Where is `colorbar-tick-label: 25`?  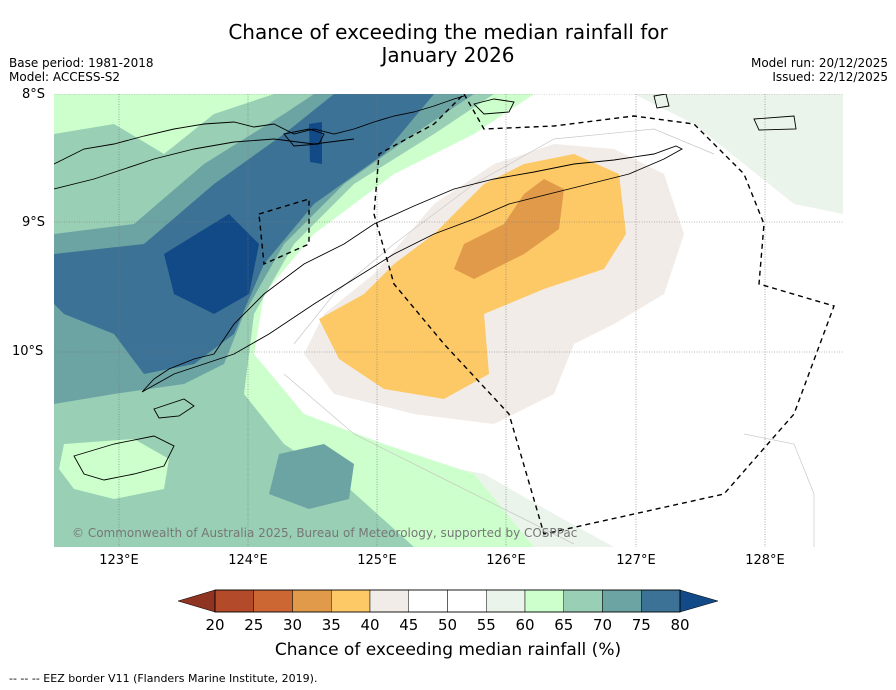 colorbar-tick-label: 25 is located at coordinates (254, 625).